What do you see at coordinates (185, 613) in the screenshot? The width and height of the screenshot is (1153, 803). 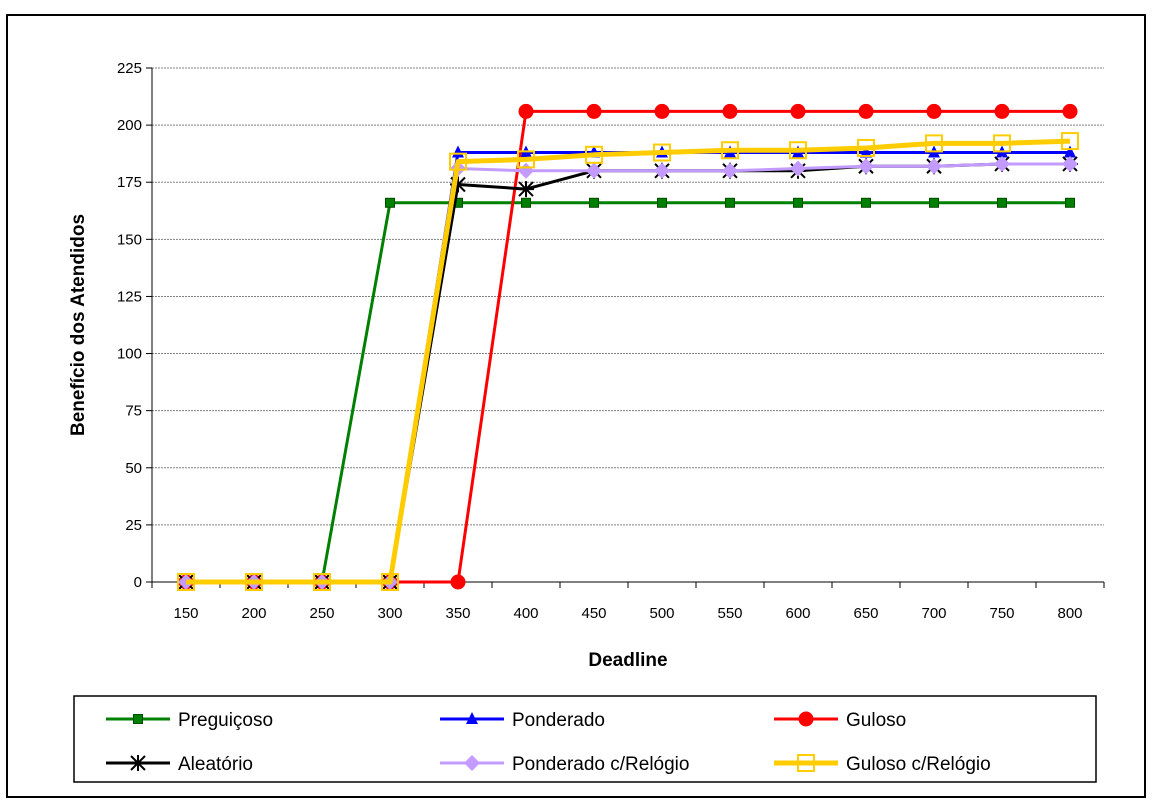 I see `x-tick-label: 150` at bounding box center [185, 613].